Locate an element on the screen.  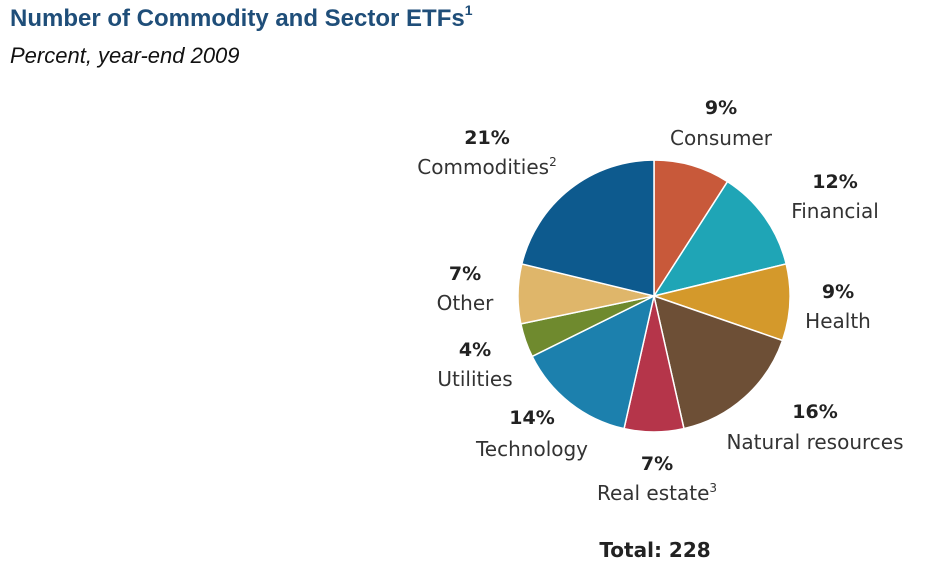
slice-percent-label: 21% is located at coordinates (486, 138).